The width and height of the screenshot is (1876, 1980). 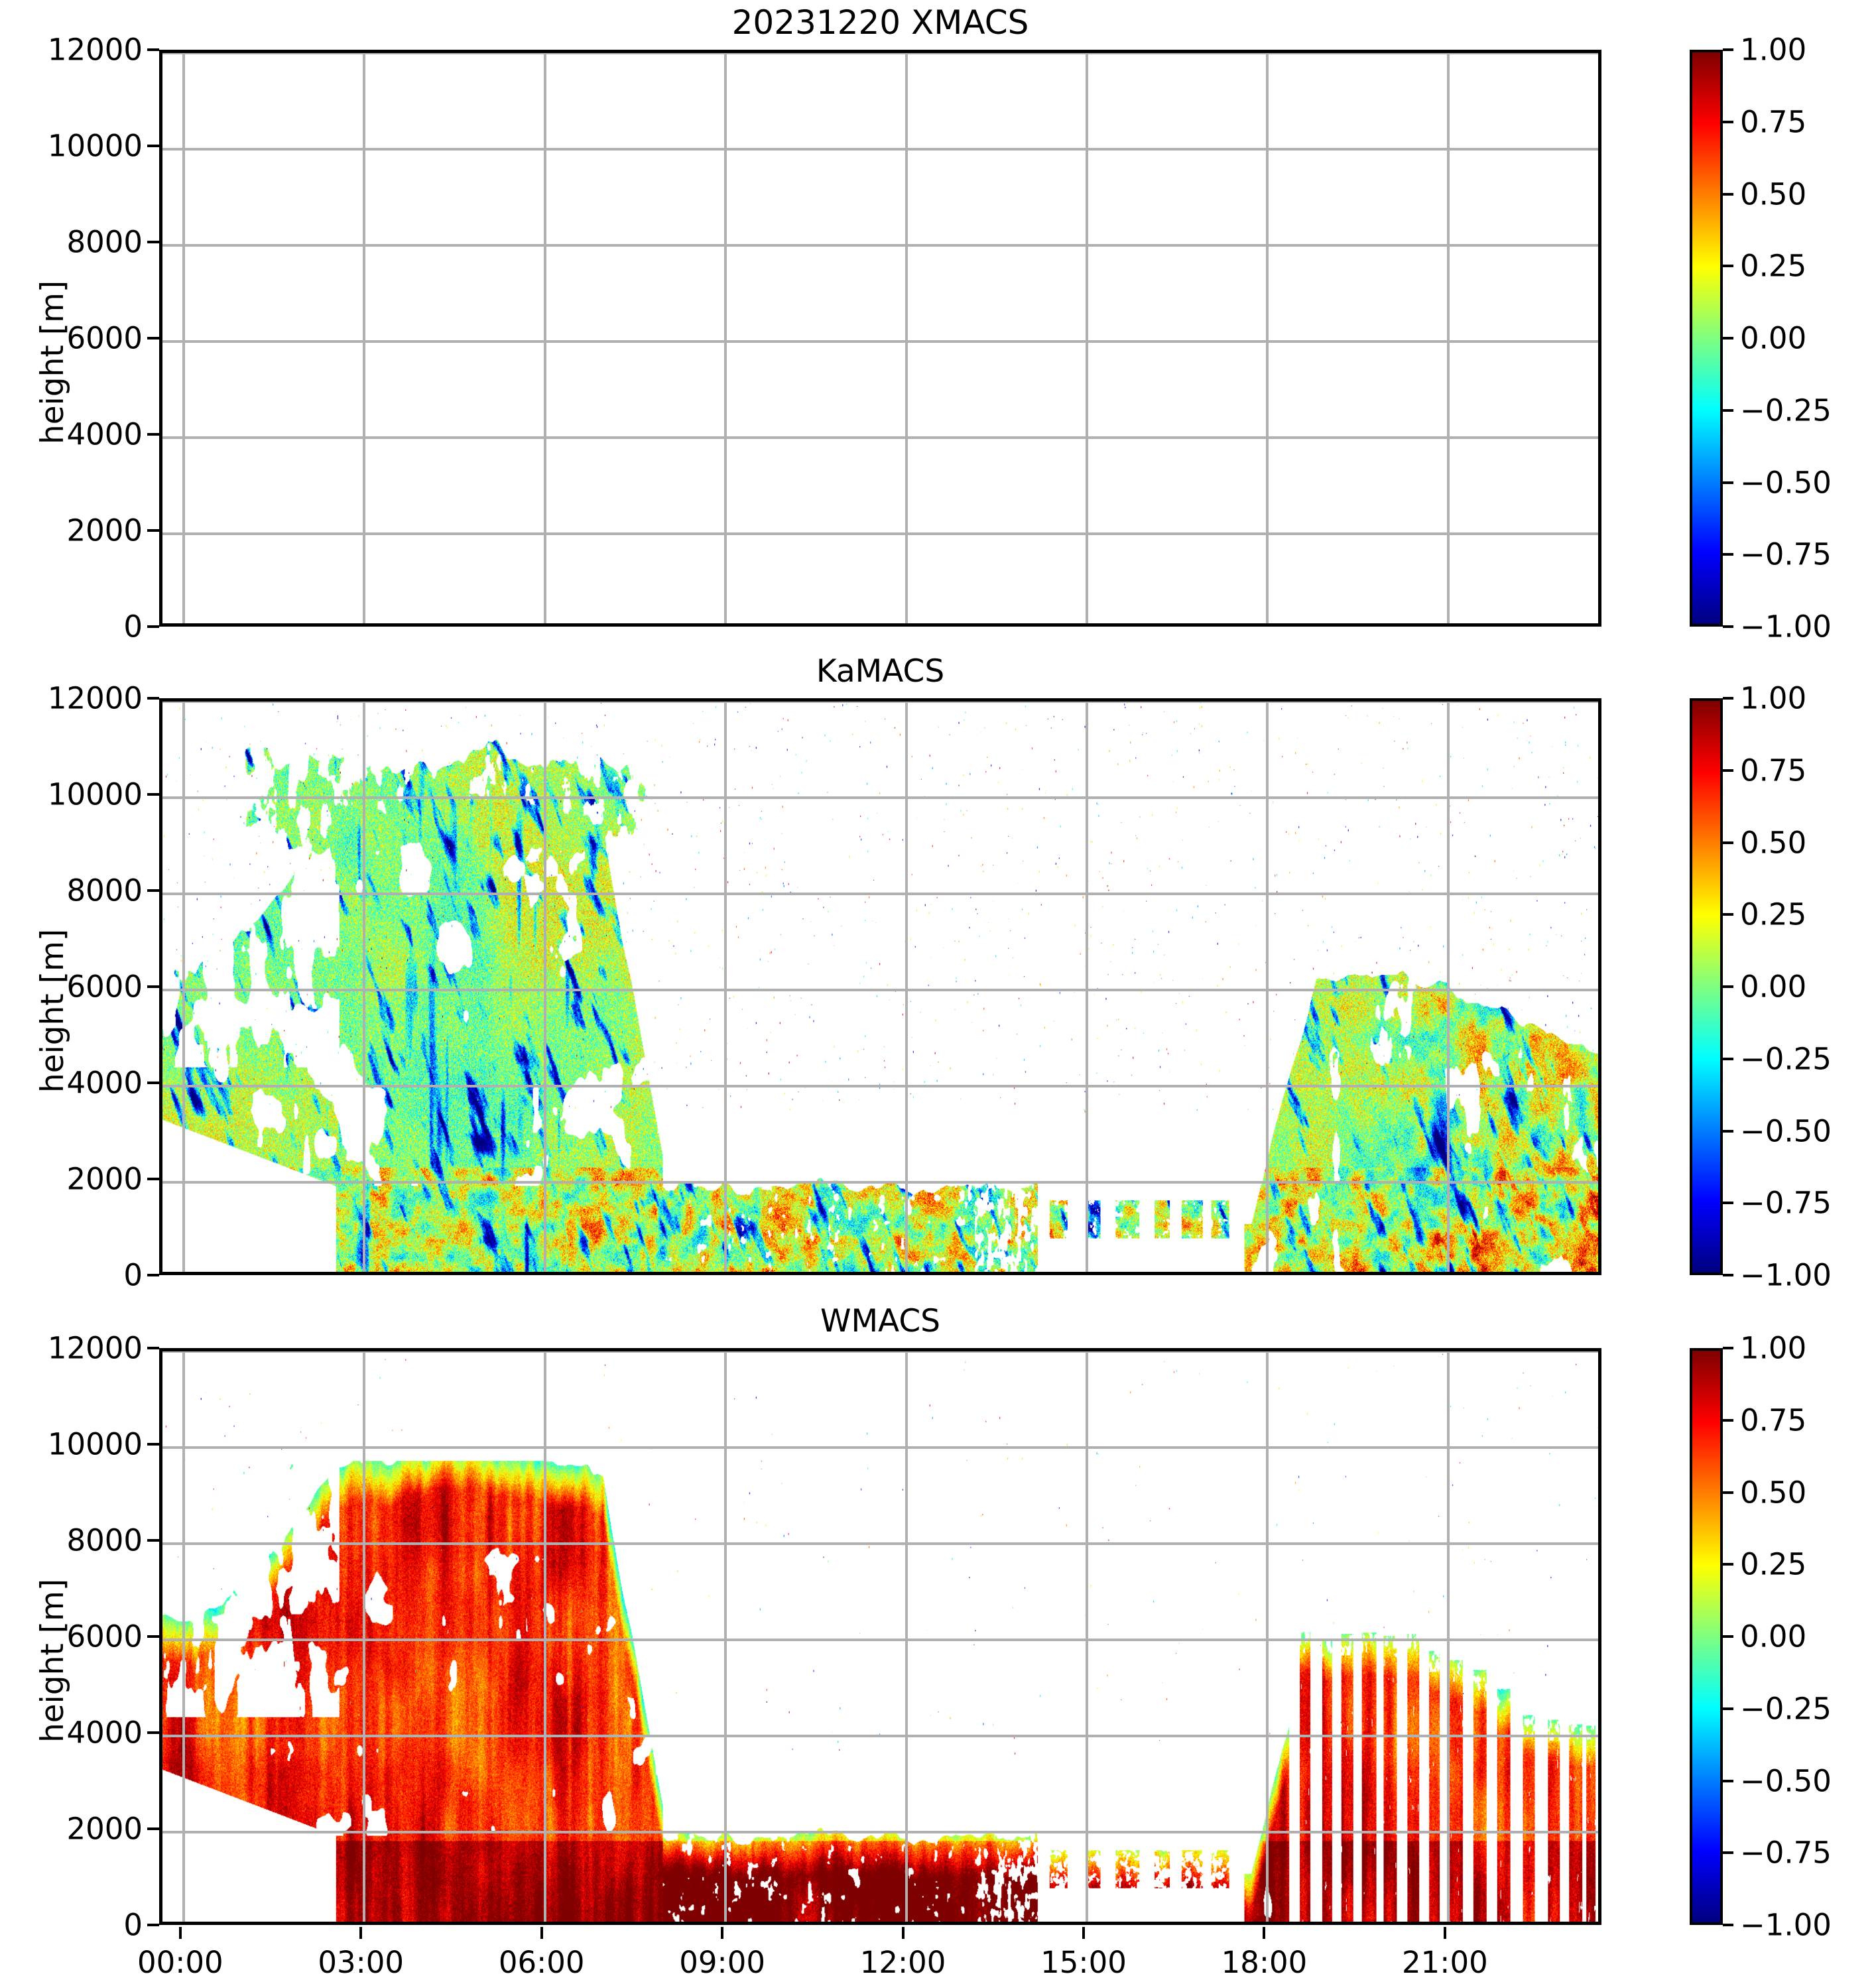 I want to click on colorbar-tick-label: 0.25, so click(x=1773, y=1564).